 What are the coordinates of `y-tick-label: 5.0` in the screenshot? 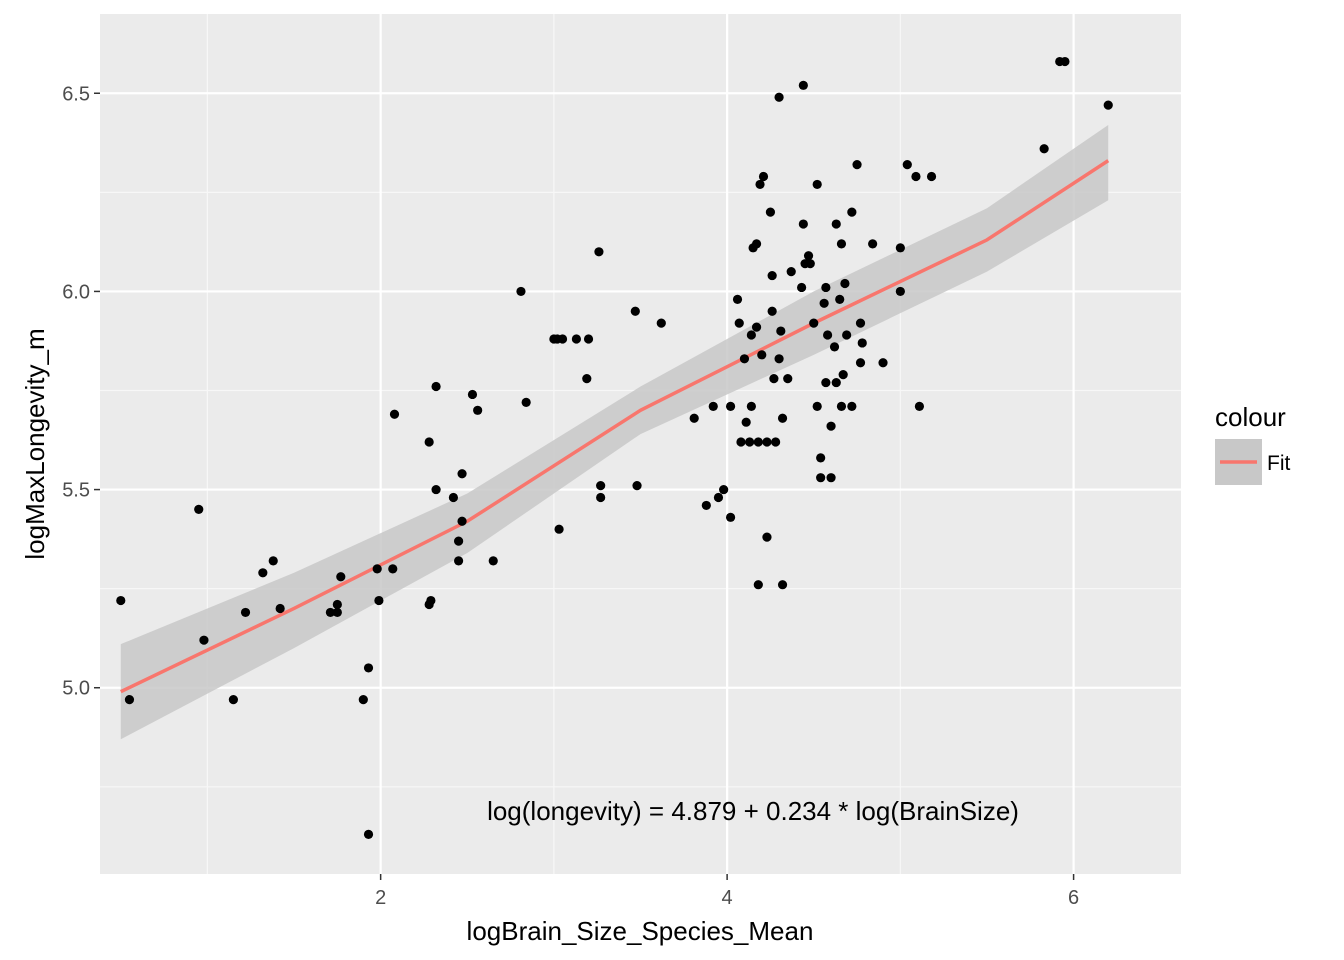 It's located at (76, 689).